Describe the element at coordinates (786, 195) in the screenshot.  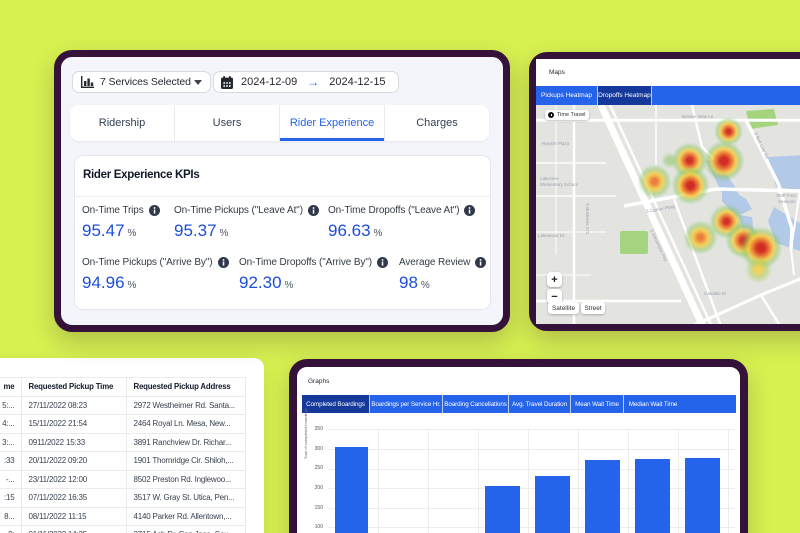
I see `svg-text: SMP Four` at that location.